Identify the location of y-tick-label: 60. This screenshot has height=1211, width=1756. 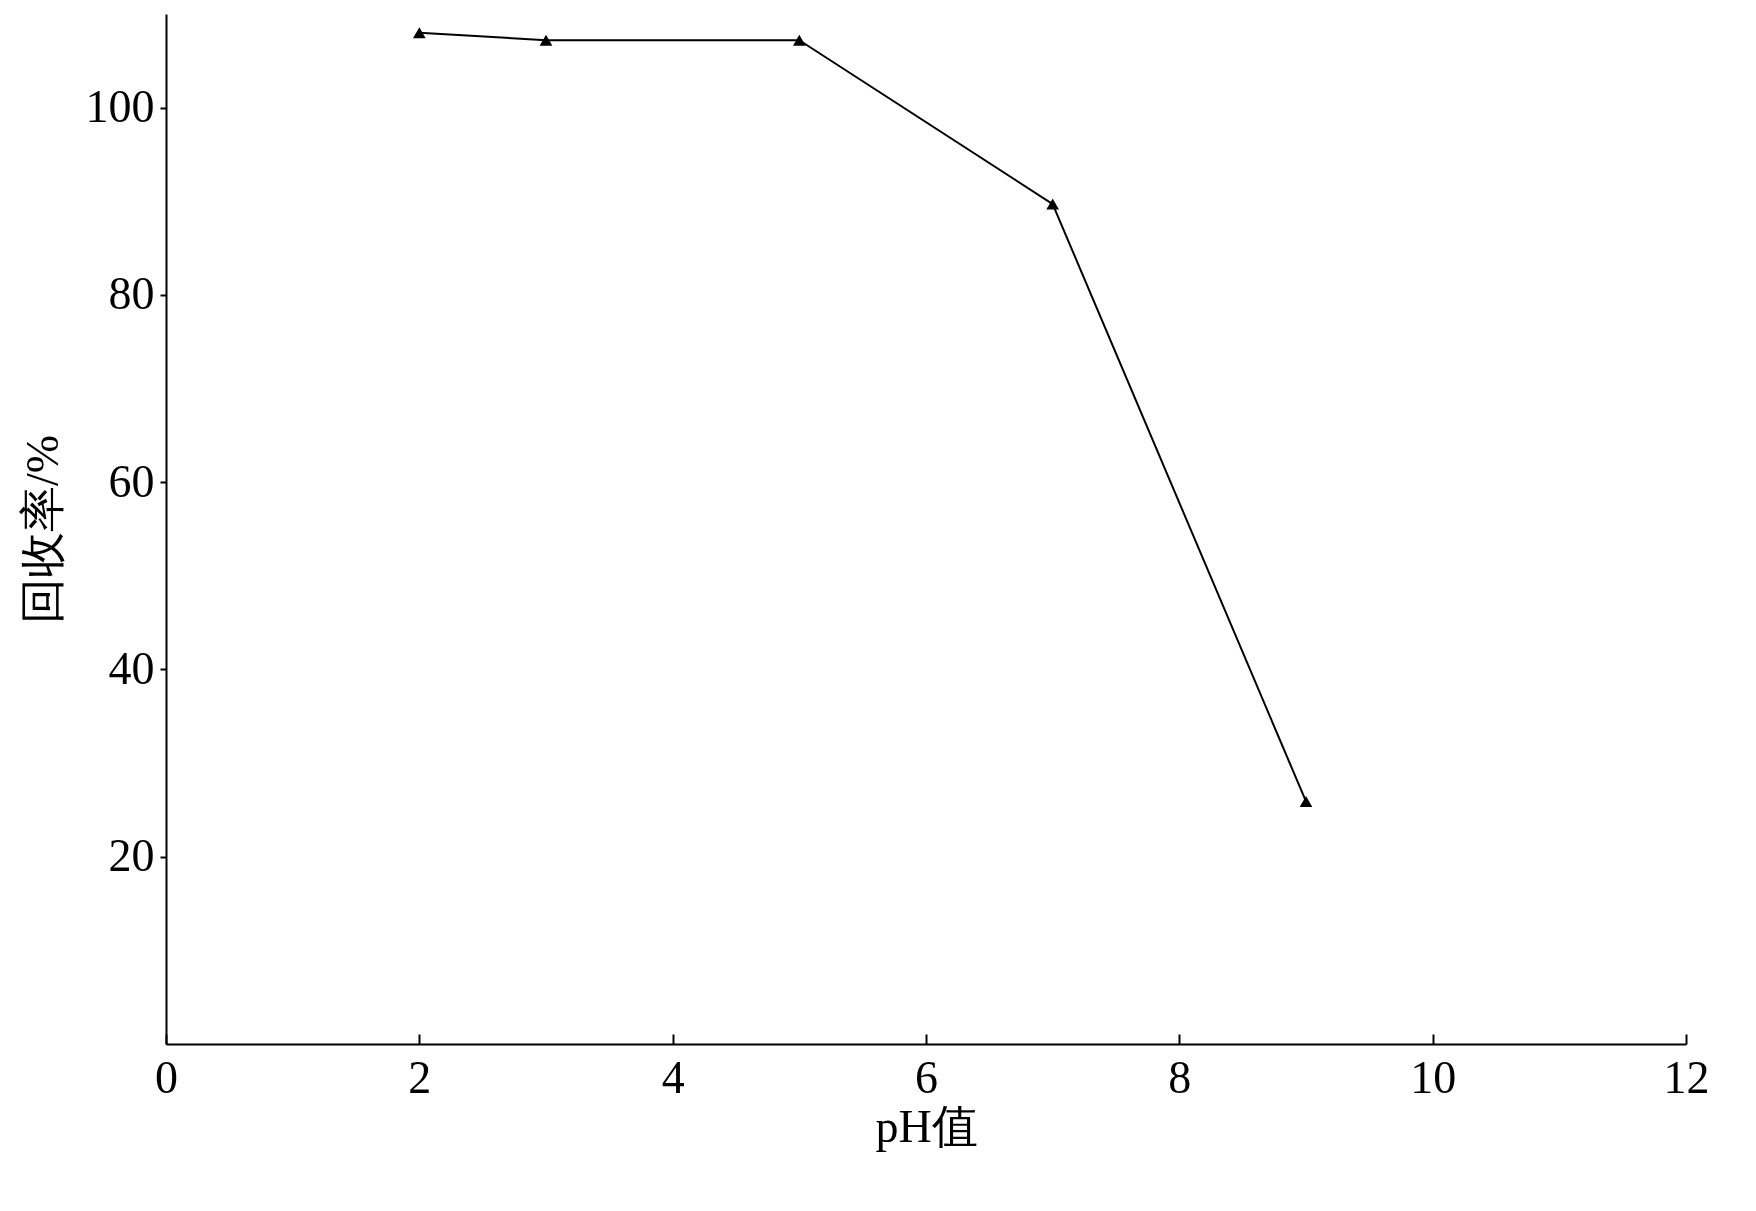
(131, 481).